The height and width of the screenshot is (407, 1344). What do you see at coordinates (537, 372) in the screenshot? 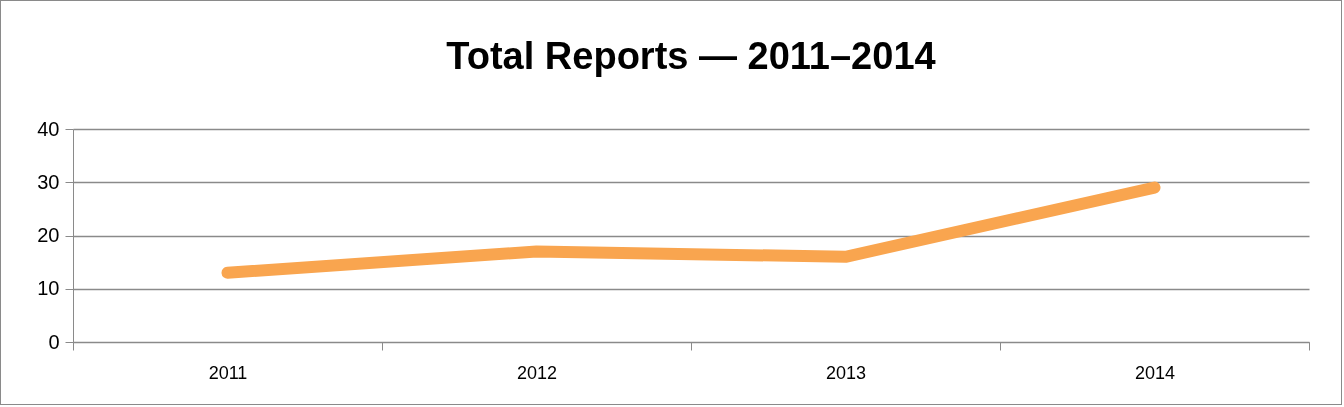
I see `x-tick-label: 2012` at bounding box center [537, 372].